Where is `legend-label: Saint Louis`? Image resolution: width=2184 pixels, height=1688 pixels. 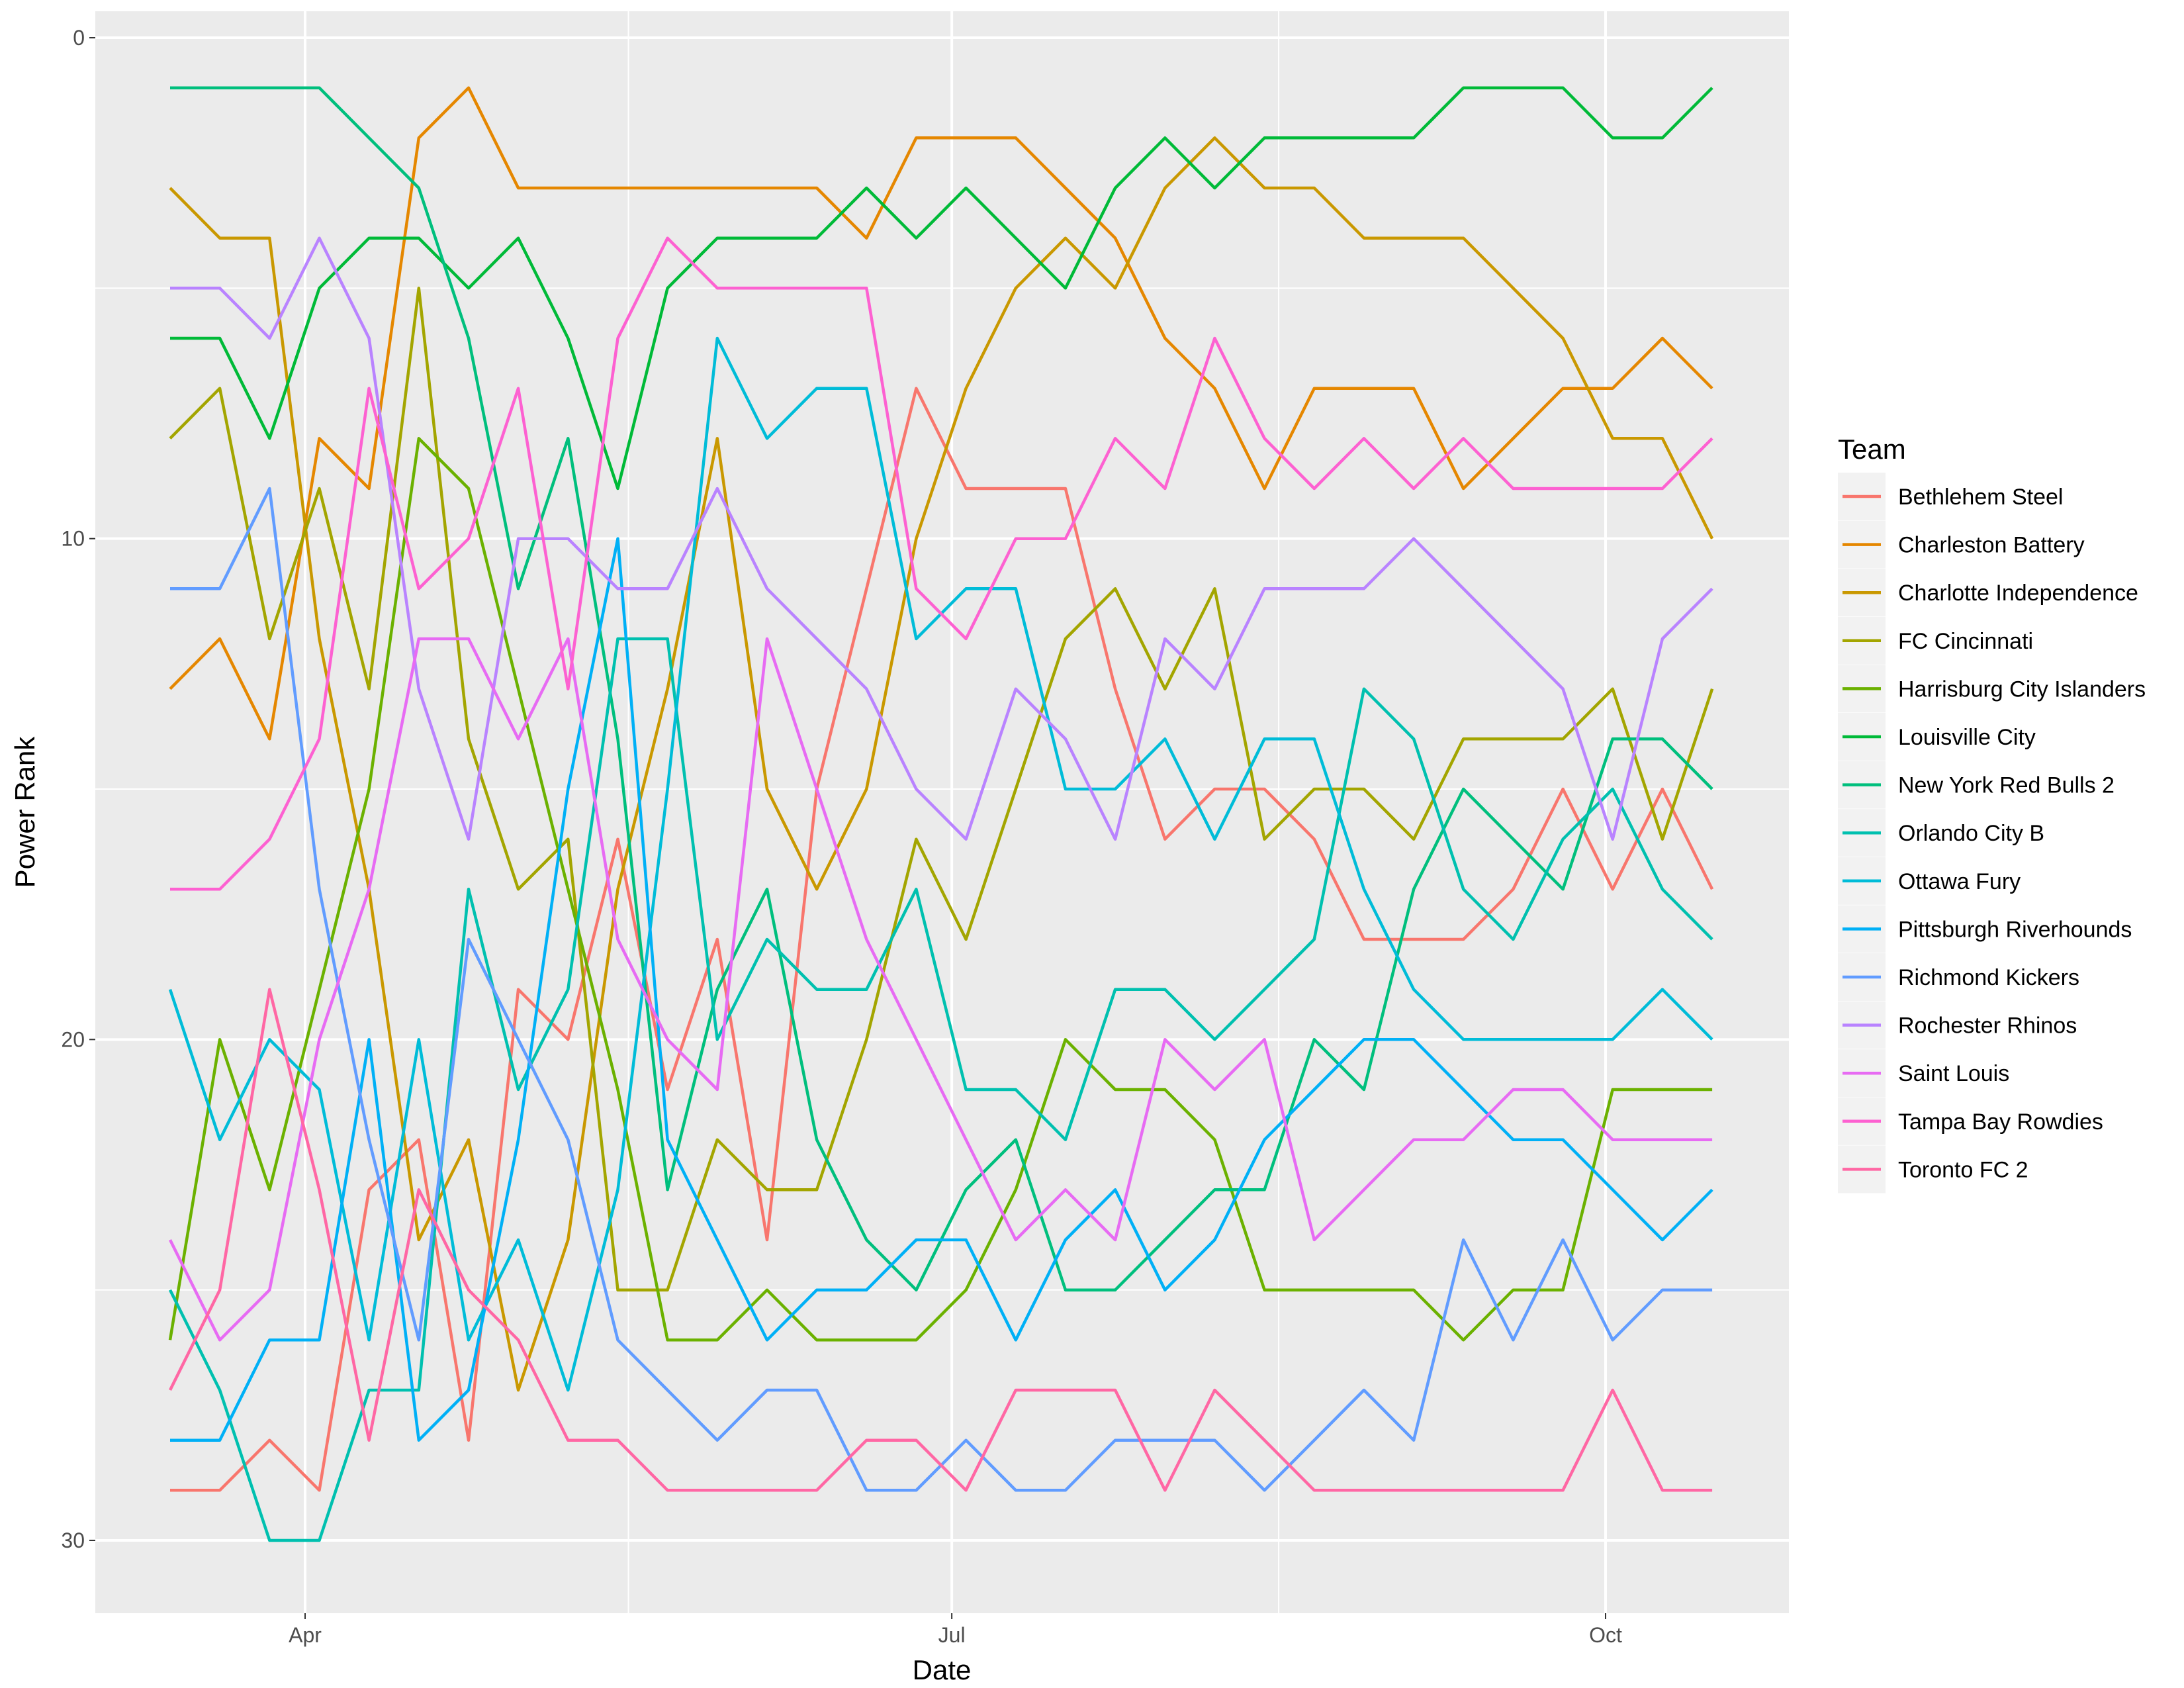
legend-label: Saint Louis is located at coordinates (1954, 1073).